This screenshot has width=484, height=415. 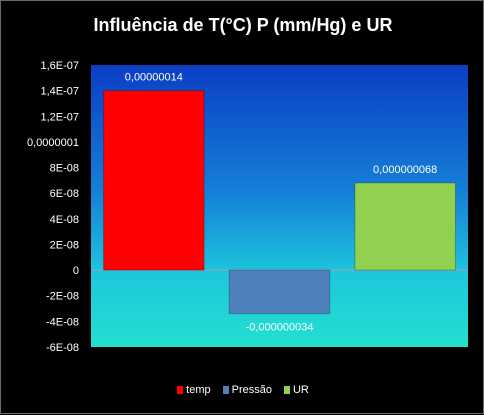 I want to click on legend-label: Pressão, so click(x=251, y=390).